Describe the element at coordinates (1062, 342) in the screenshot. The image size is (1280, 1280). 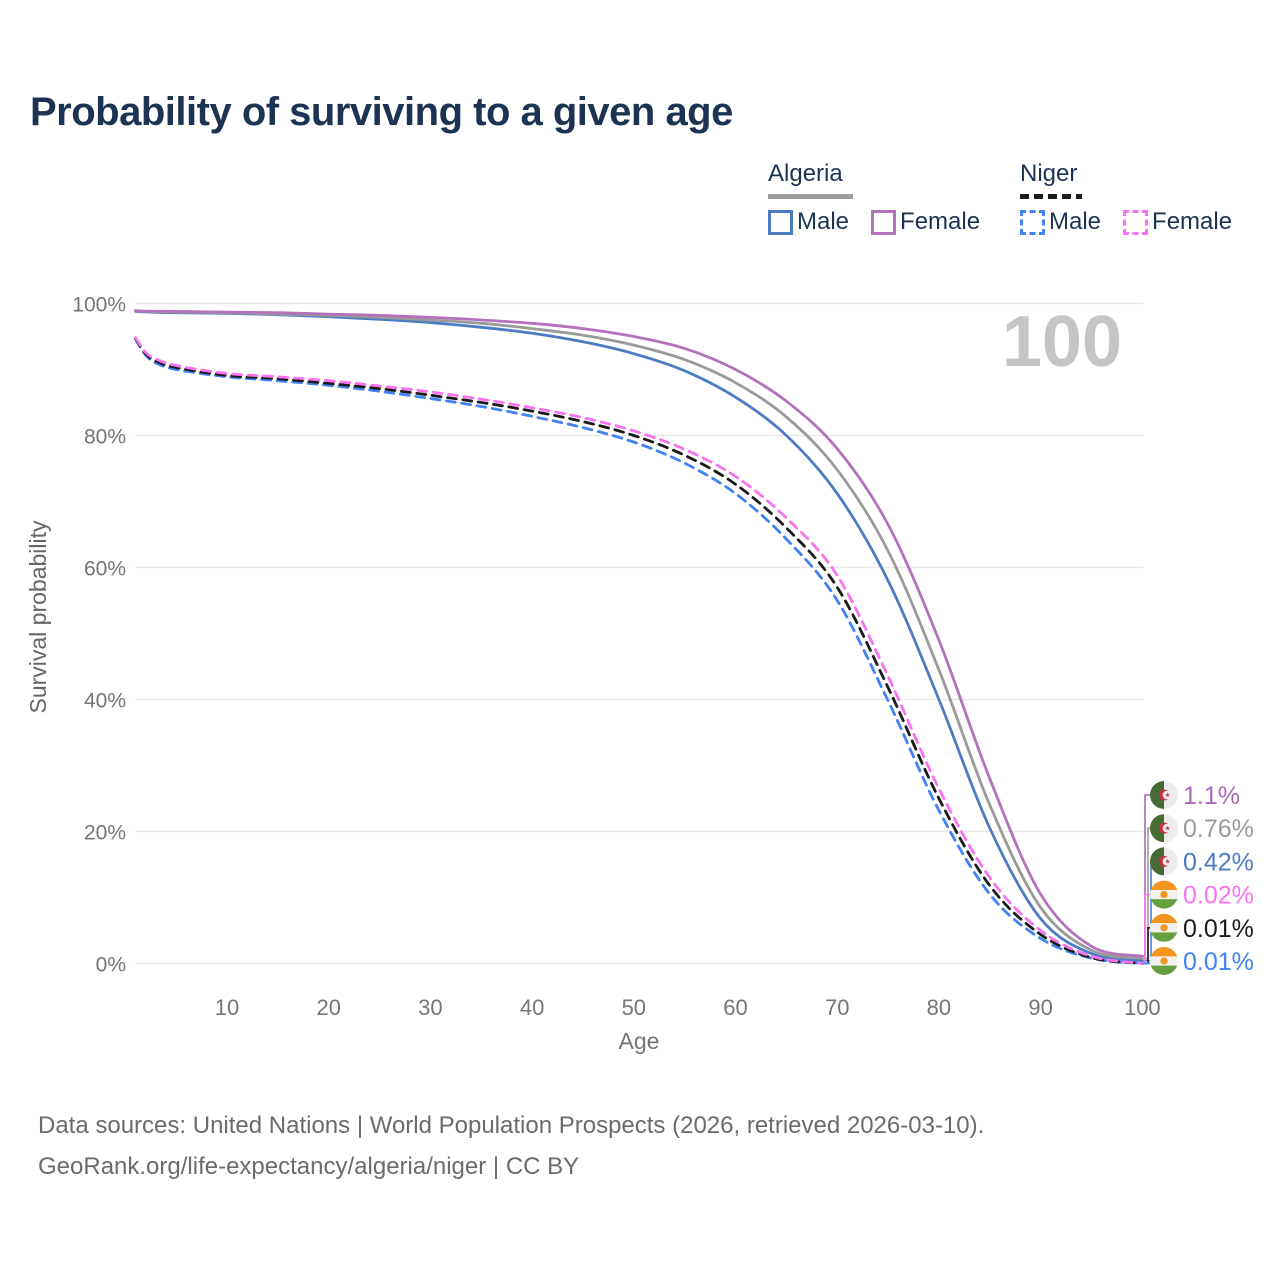
I see `age-counter-watermark: 100` at that location.